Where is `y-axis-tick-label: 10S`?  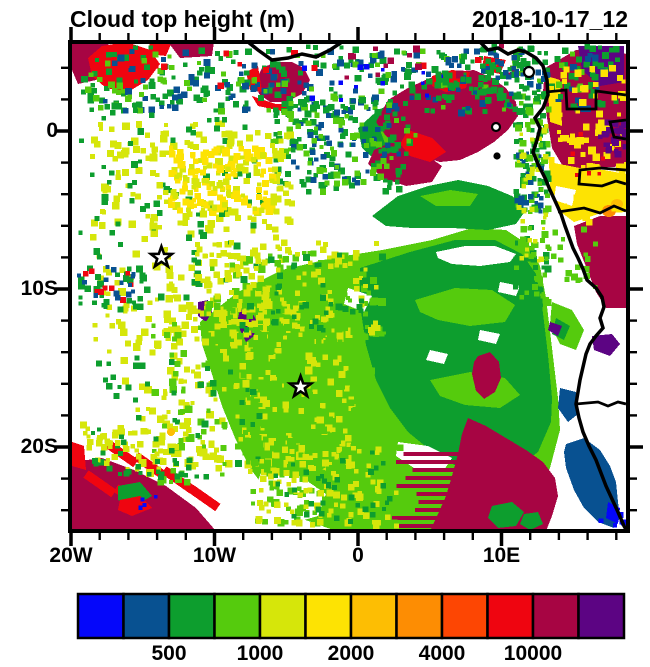 y-axis-tick-label: 10S is located at coordinates (39, 288).